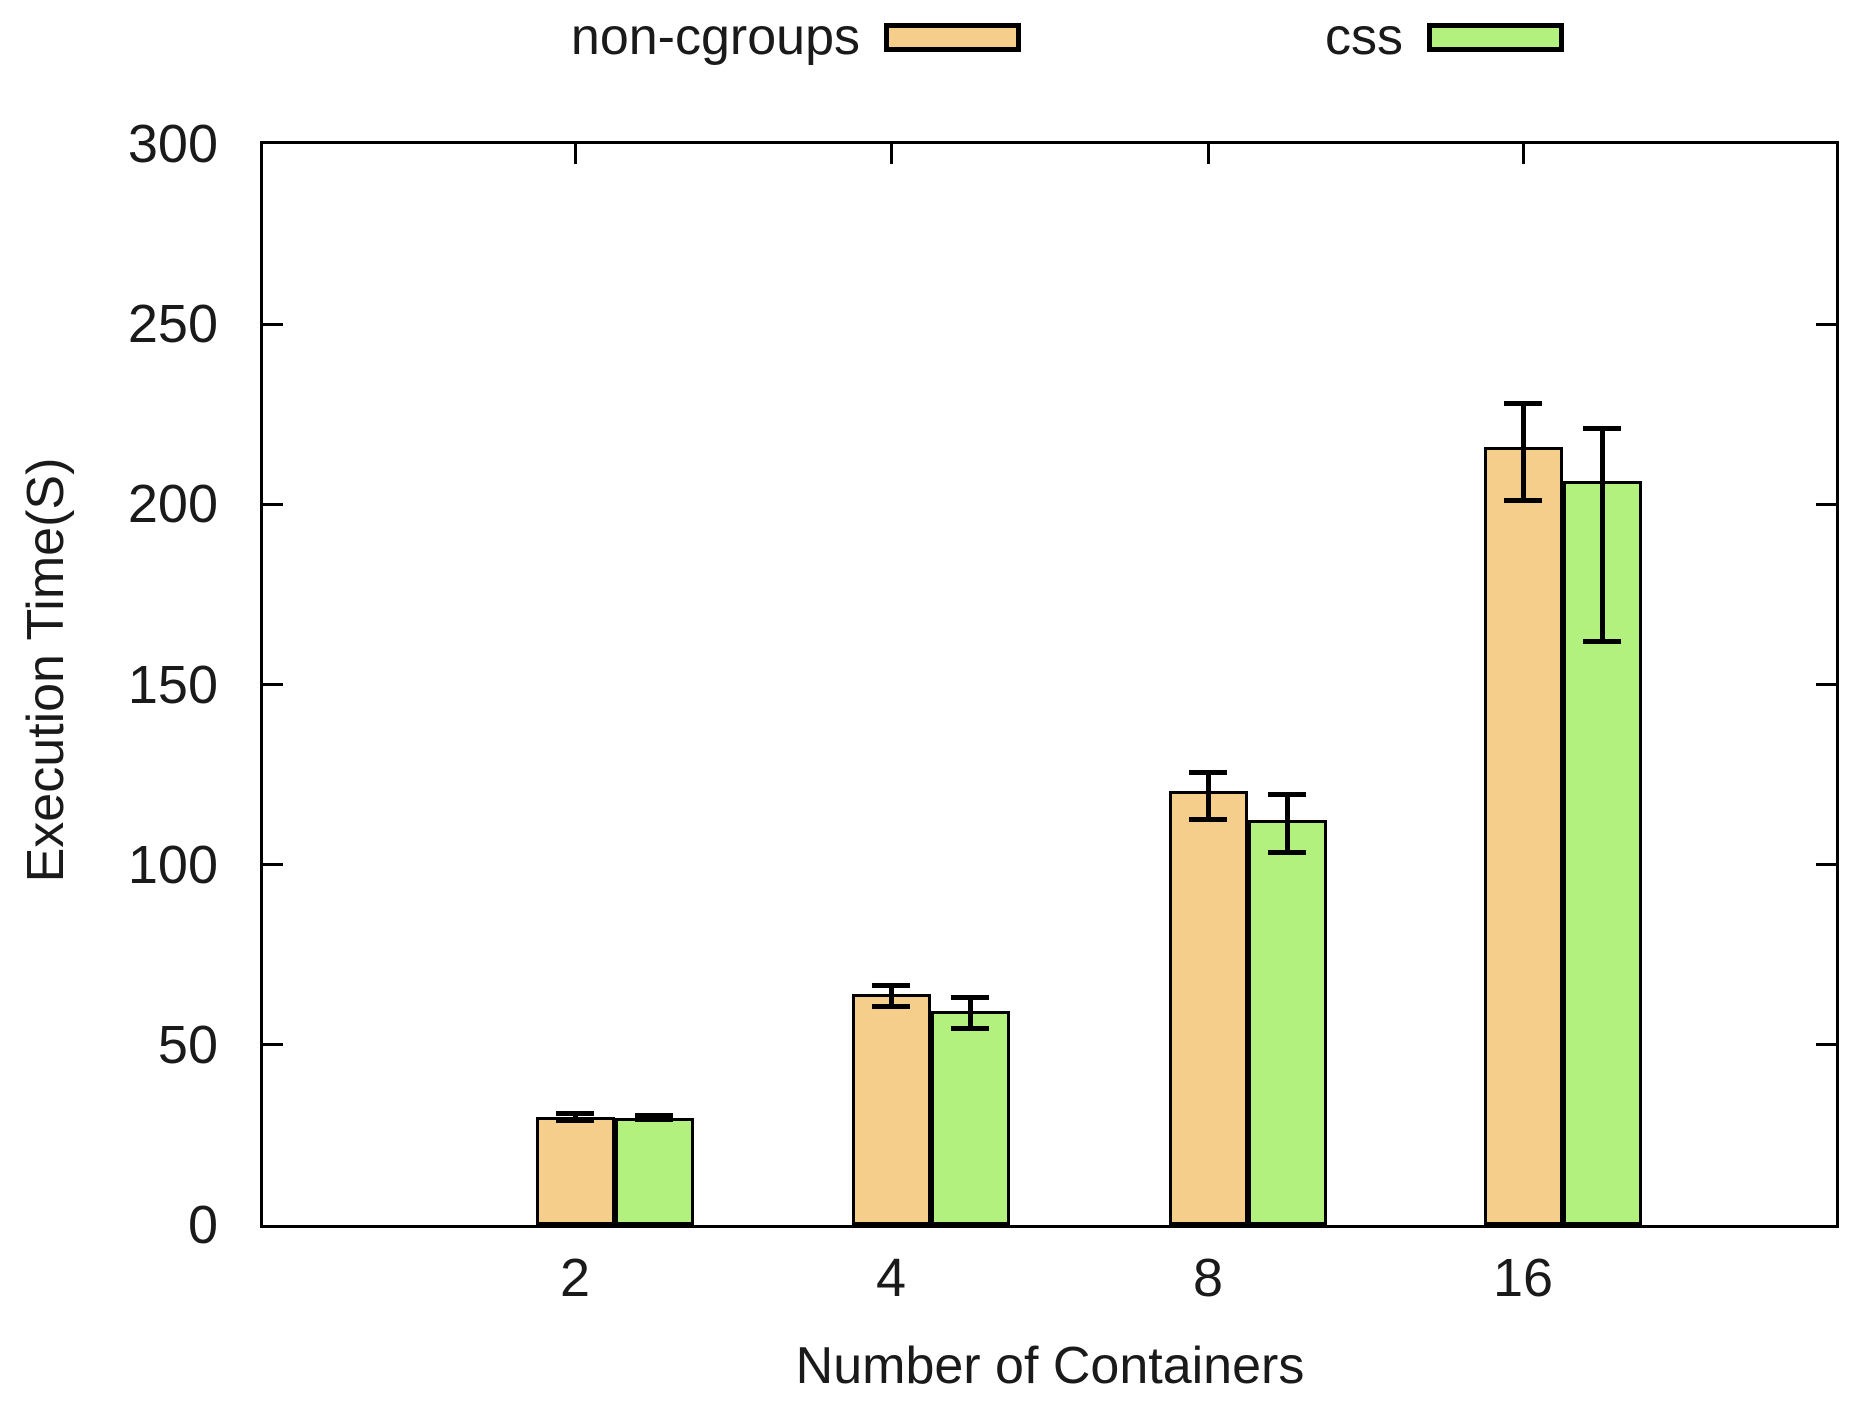 This screenshot has width=1862, height=1413. I want to click on y-tick-label: 250, so click(172, 324).